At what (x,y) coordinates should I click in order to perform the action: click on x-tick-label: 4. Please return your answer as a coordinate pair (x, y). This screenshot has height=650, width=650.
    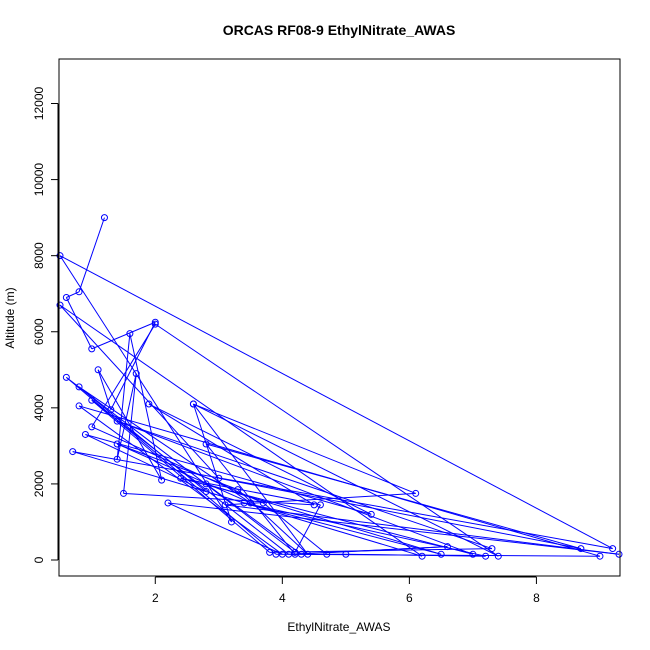
    Looking at the image, I should click on (282, 598).